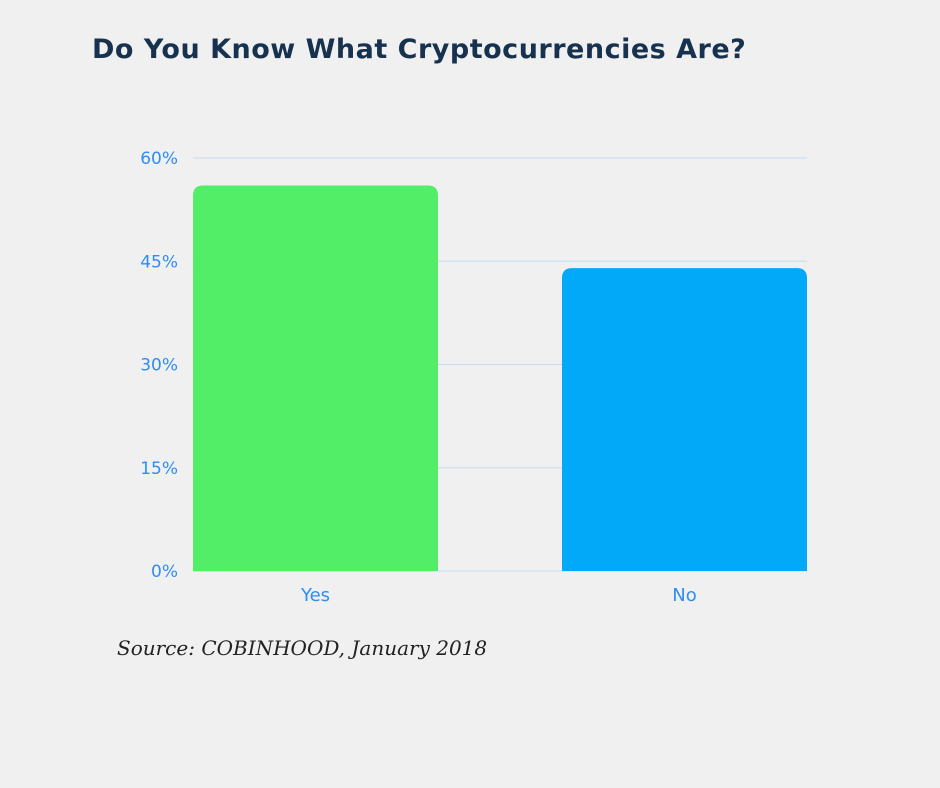 Image resolution: width=940 pixels, height=788 pixels. What do you see at coordinates (684, 419) in the screenshot?
I see `bar-no` at bounding box center [684, 419].